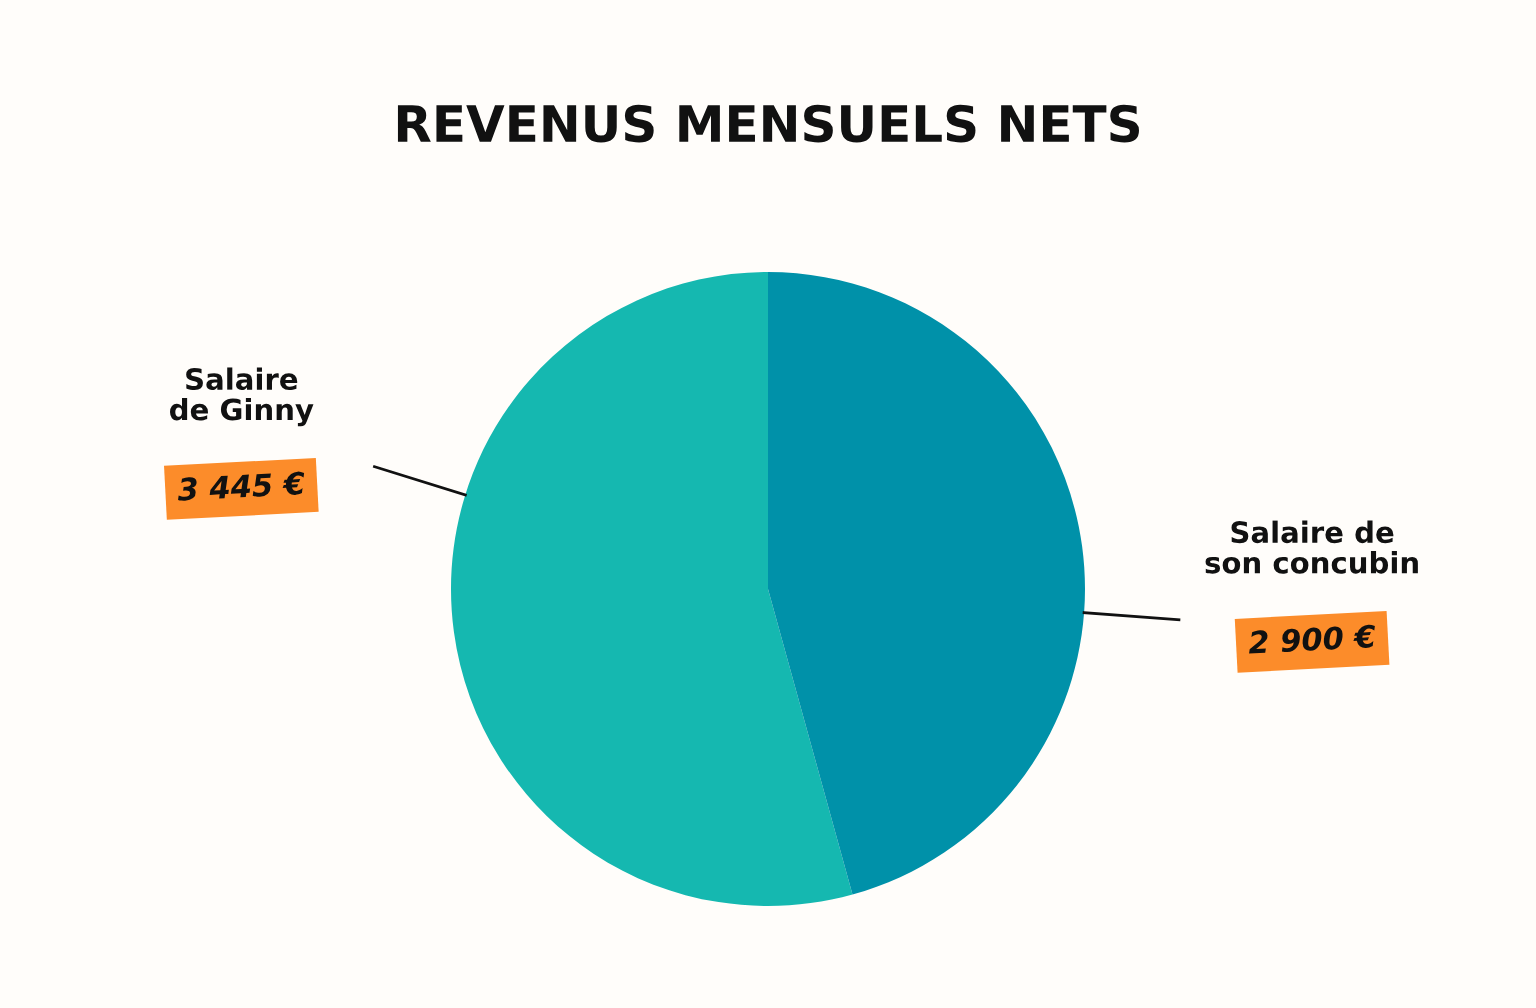 This screenshot has height=1008, width=1536. What do you see at coordinates (768, 123) in the screenshot?
I see `chart-title: REVENUS MENSUELS NETS` at bounding box center [768, 123].